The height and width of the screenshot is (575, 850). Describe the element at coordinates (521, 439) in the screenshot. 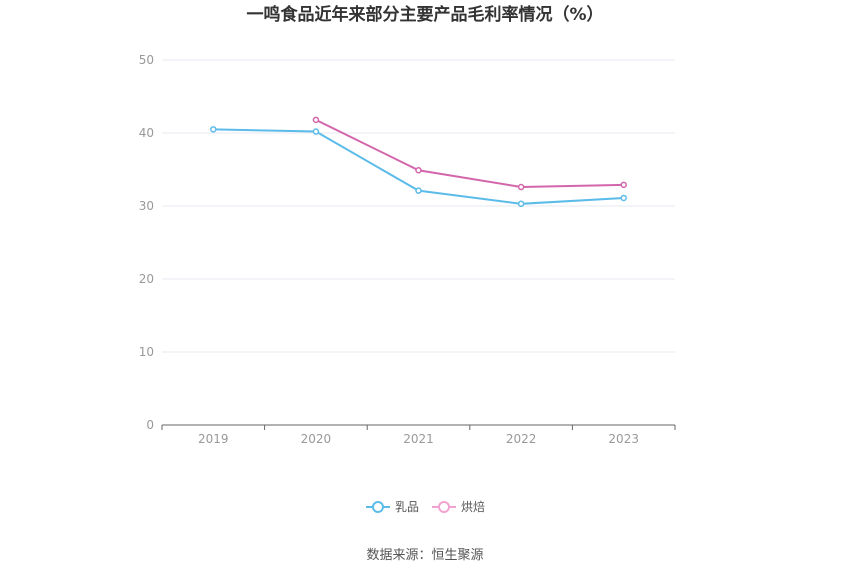

I see `x-tick-label: 2022` at that location.